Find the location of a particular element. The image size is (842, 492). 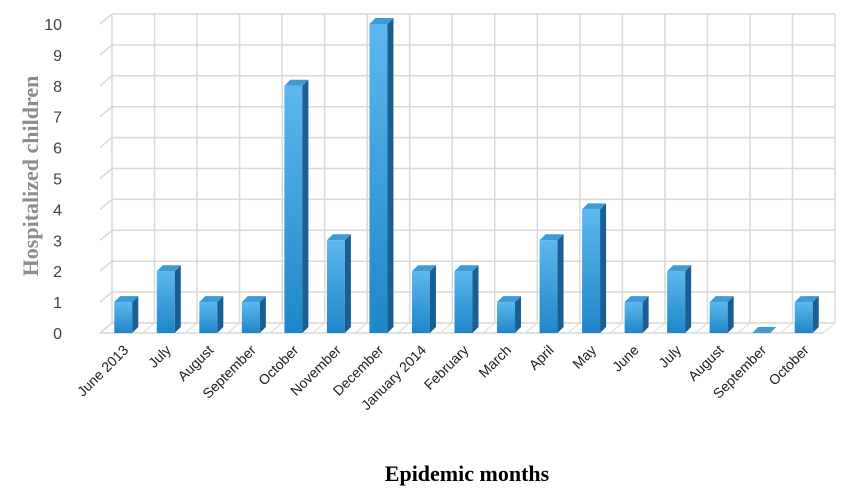

y-tick-label: 9 is located at coordinates (57, 56).